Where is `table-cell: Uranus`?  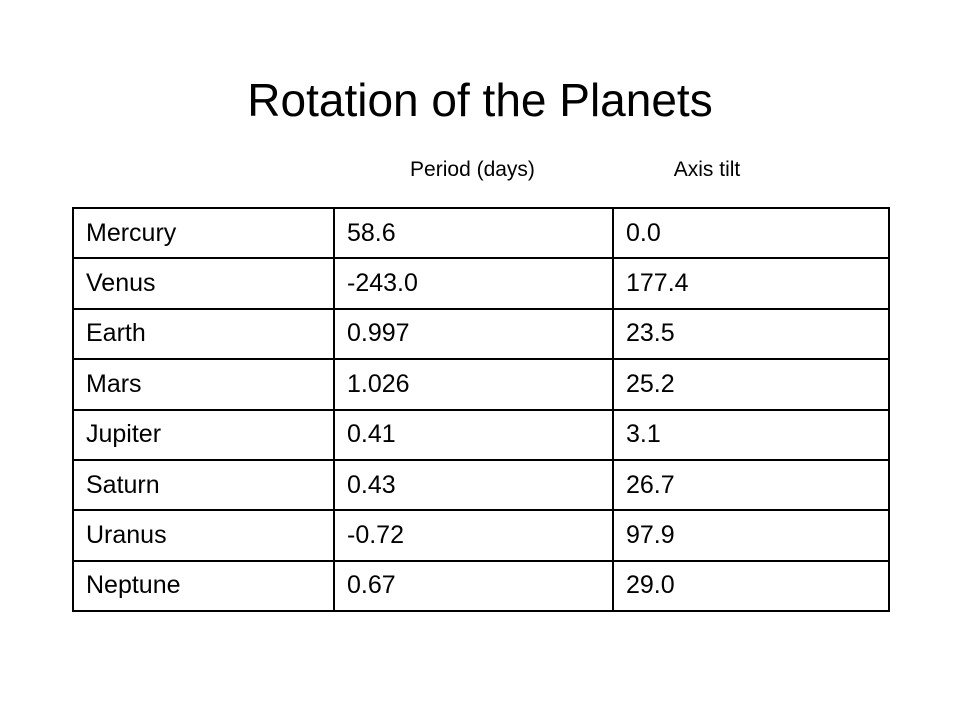
table-cell: Uranus is located at coordinates (203, 535).